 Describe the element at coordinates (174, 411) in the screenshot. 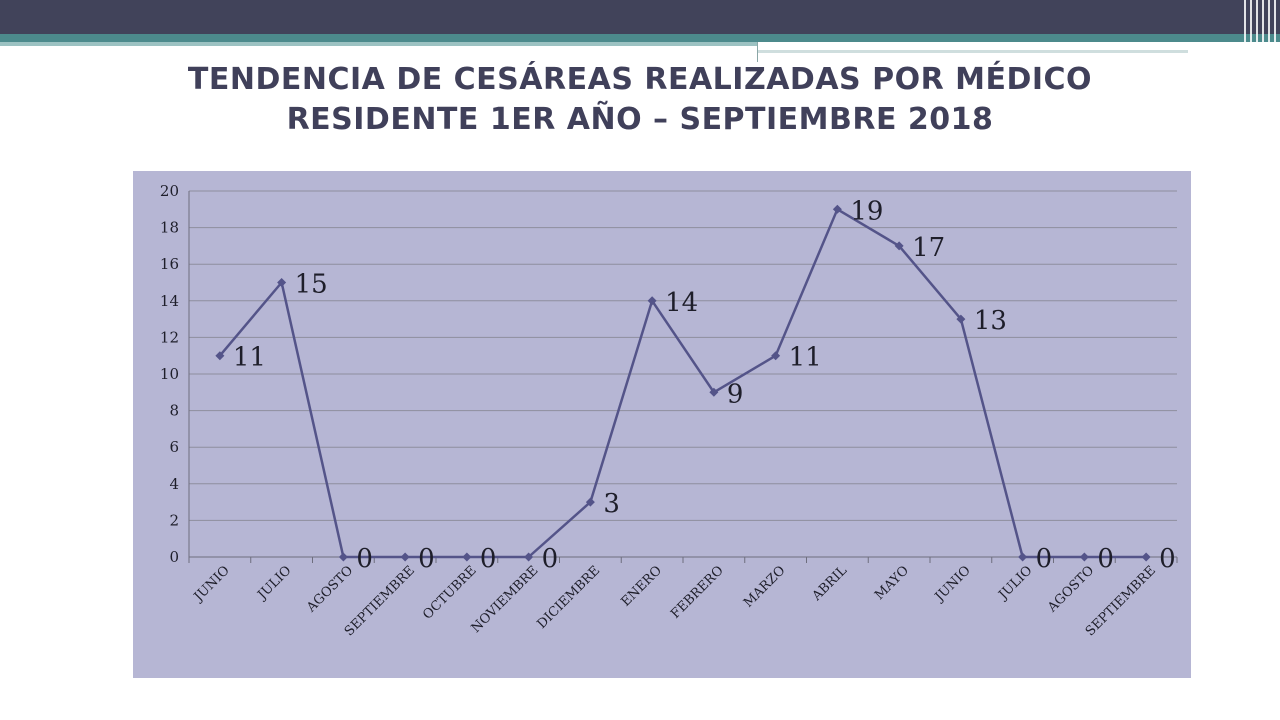

I see `y-tick-label: 8` at that location.